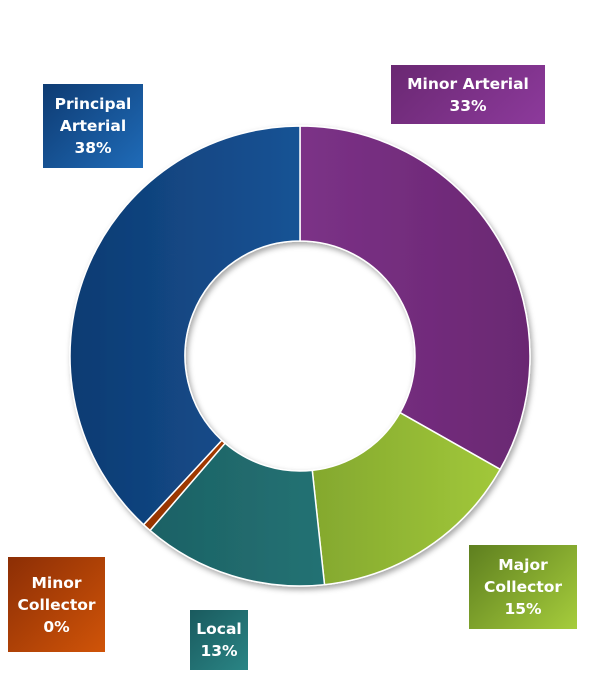 The height and width of the screenshot is (685, 600). What do you see at coordinates (523, 565) in the screenshot?
I see `label-line: Major` at bounding box center [523, 565].